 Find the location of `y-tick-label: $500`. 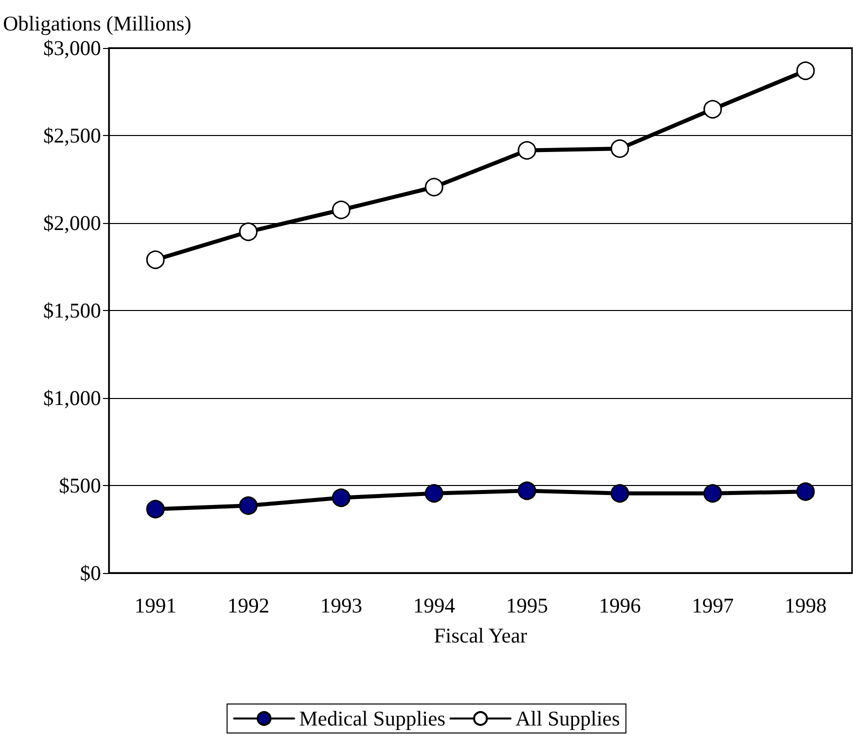

y-tick-label: $500 is located at coordinates (80, 486).